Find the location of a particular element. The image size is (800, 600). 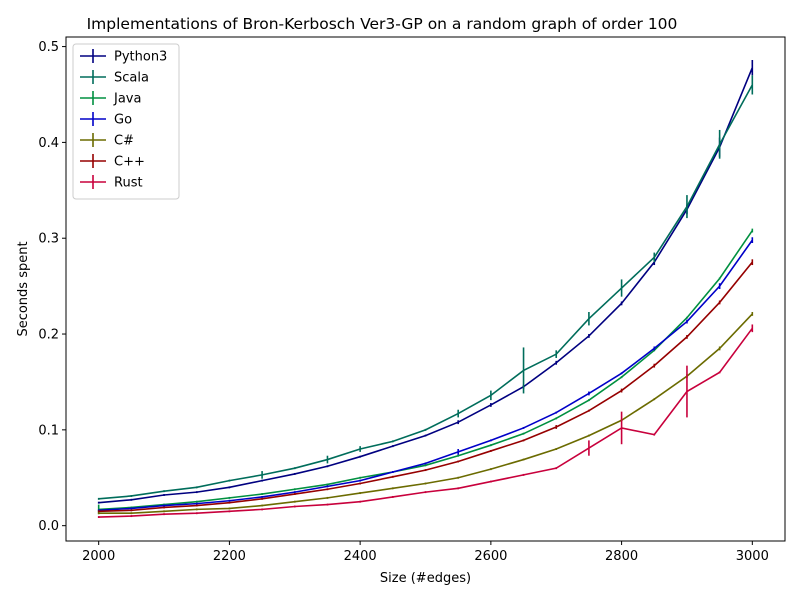

legend-item: Go is located at coordinates (106, 120).